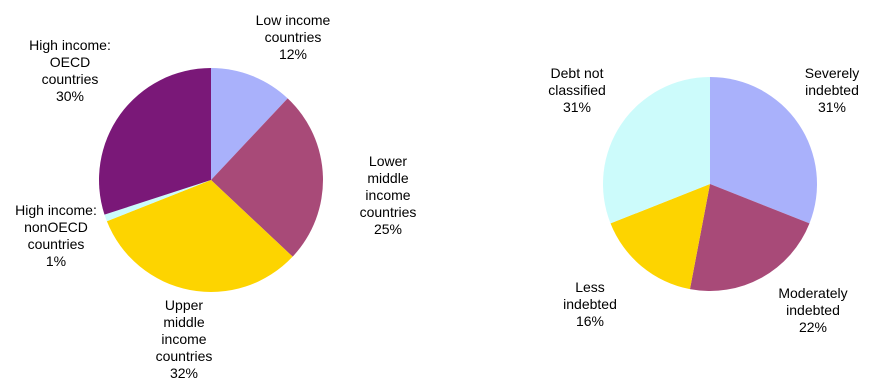  I want to click on slice-label-line: Moderately, so click(812, 293).